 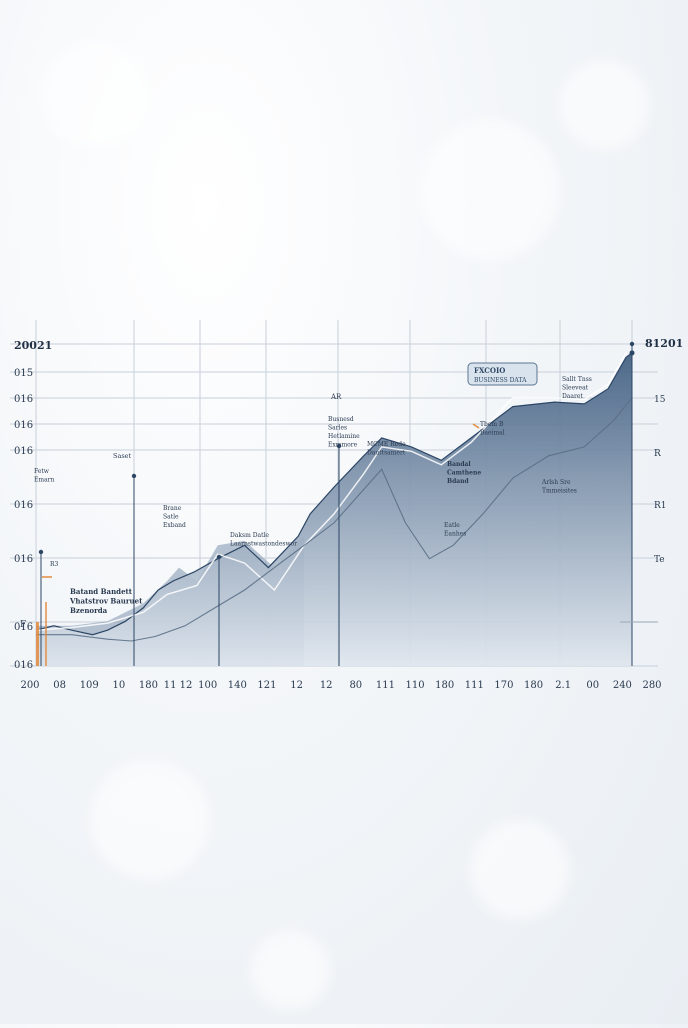 I want to click on annotation-line: Bandal, so click(x=459, y=464).